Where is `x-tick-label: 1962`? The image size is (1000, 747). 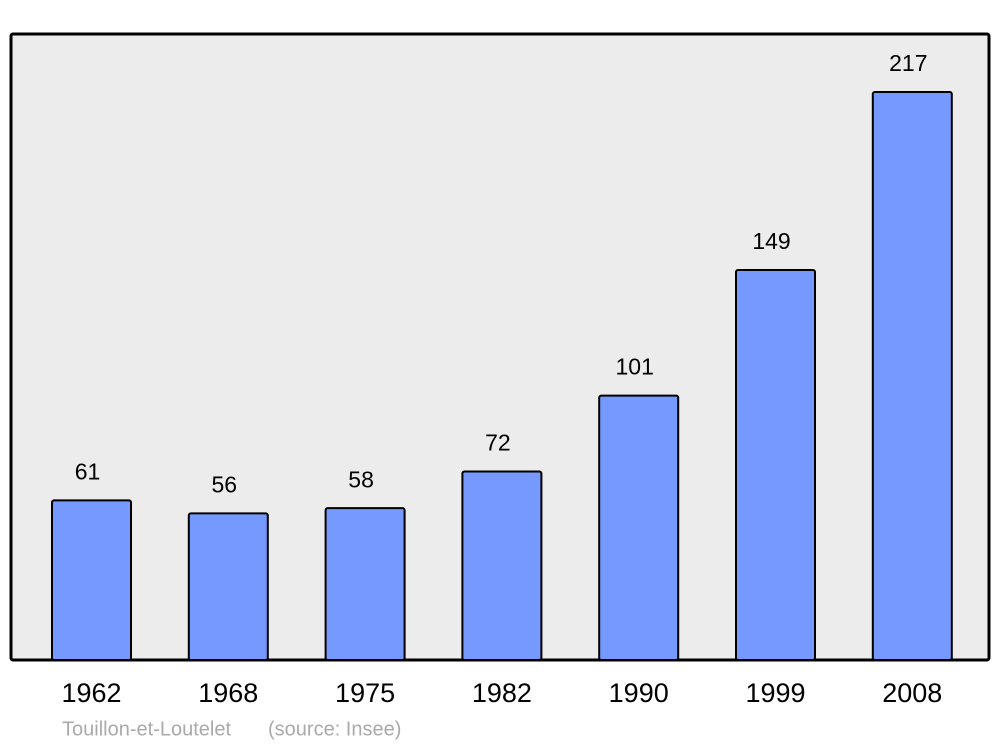 x-tick-label: 1962 is located at coordinates (91, 693).